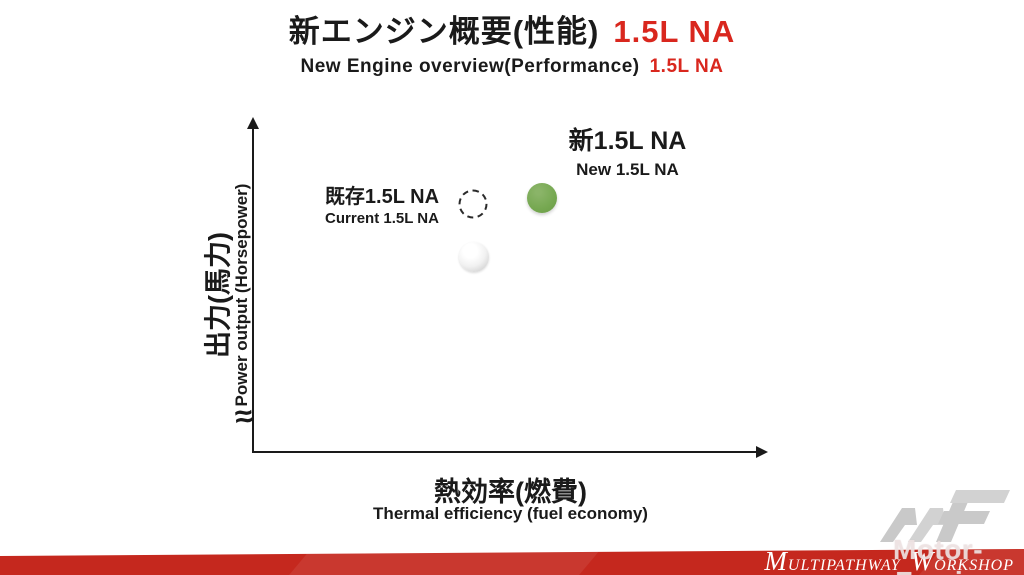 The height and width of the screenshot is (575, 1024). I want to click on marker-new-engine, so click(541, 197).